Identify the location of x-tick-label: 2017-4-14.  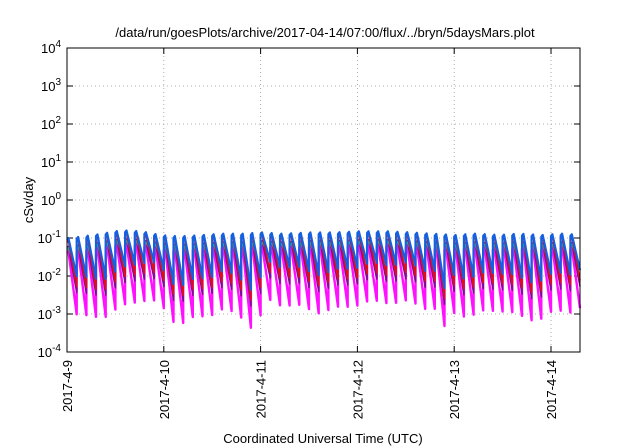
(551, 389).